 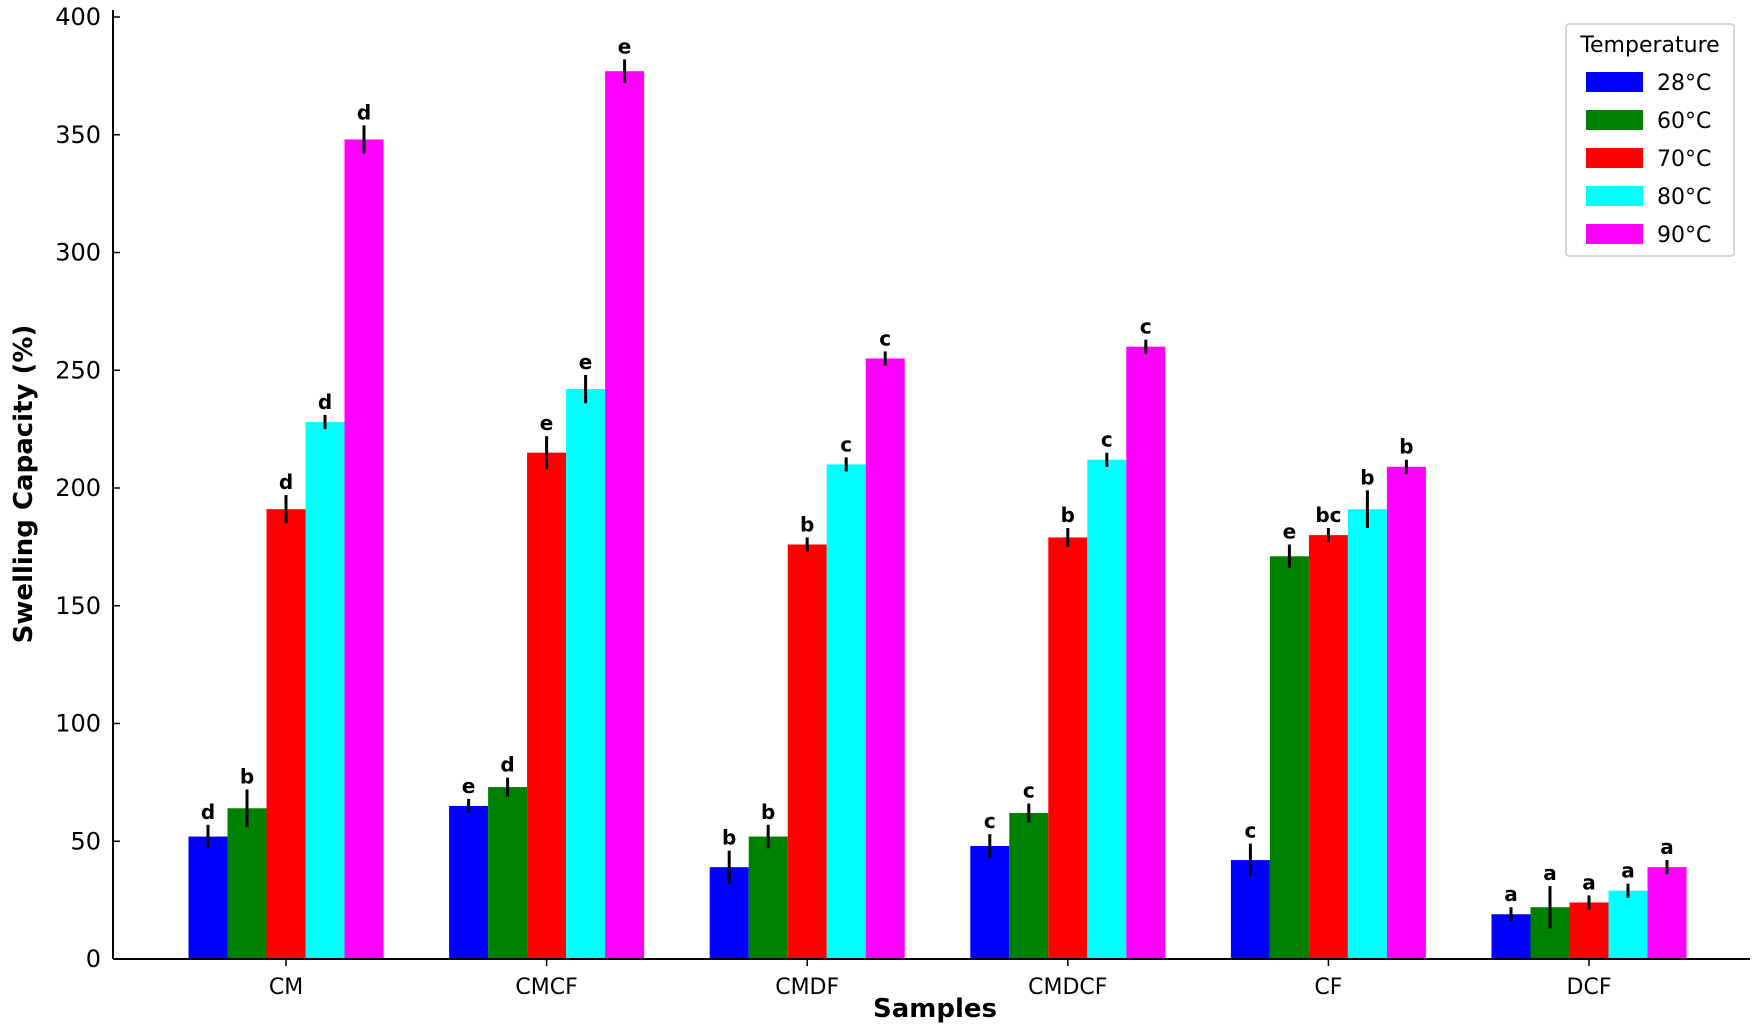 I want to click on x-tick-label: CMDCF, so click(x=1067, y=987).